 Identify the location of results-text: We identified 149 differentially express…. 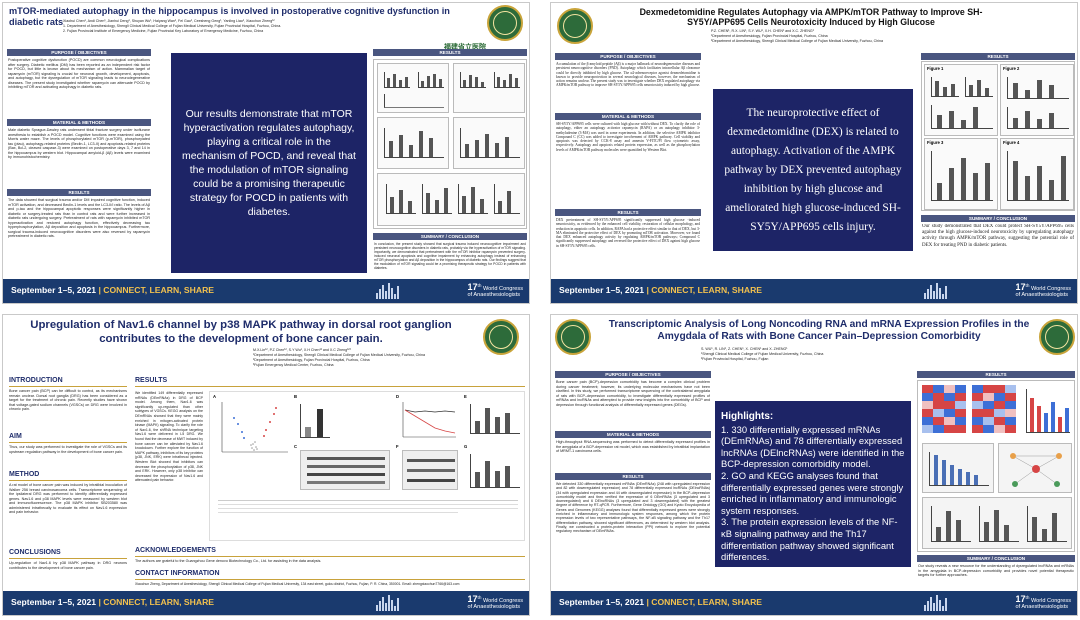
(169, 437).